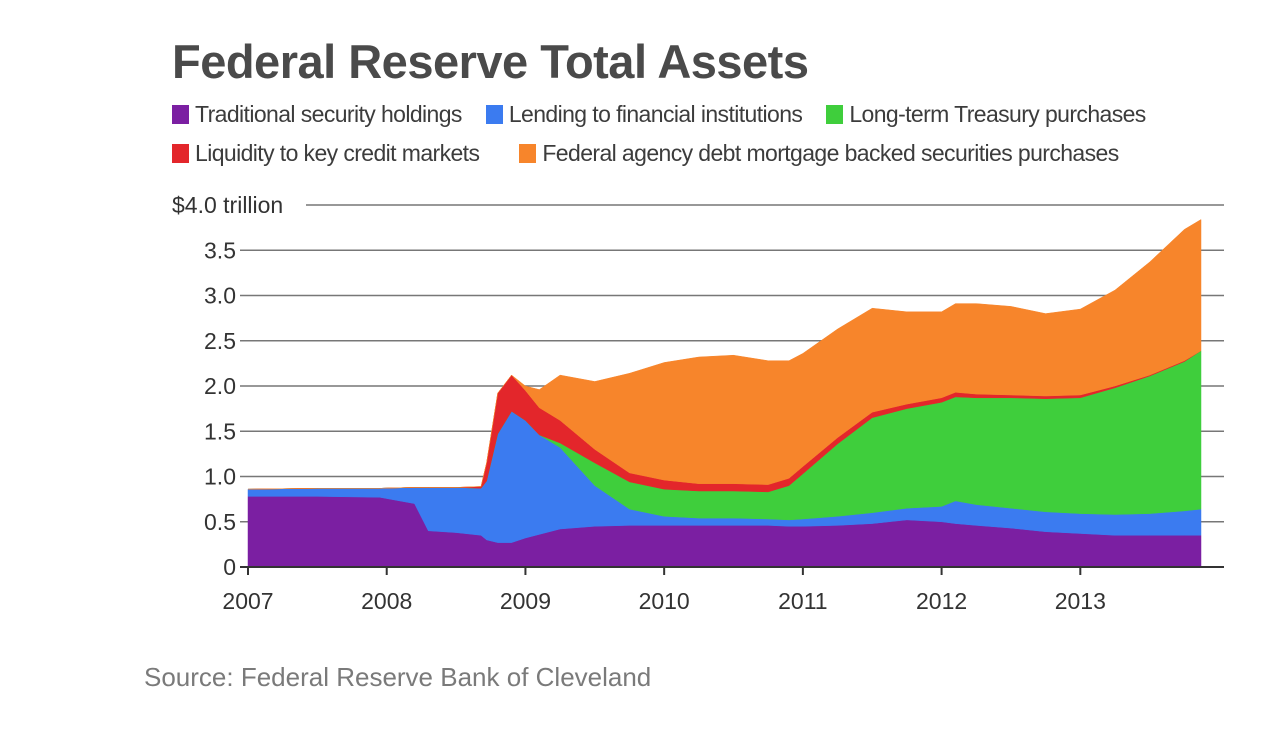 The height and width of the screenshot is (730, 1272). I want to click on legend-swatch-liquidity, so click(180, 153).